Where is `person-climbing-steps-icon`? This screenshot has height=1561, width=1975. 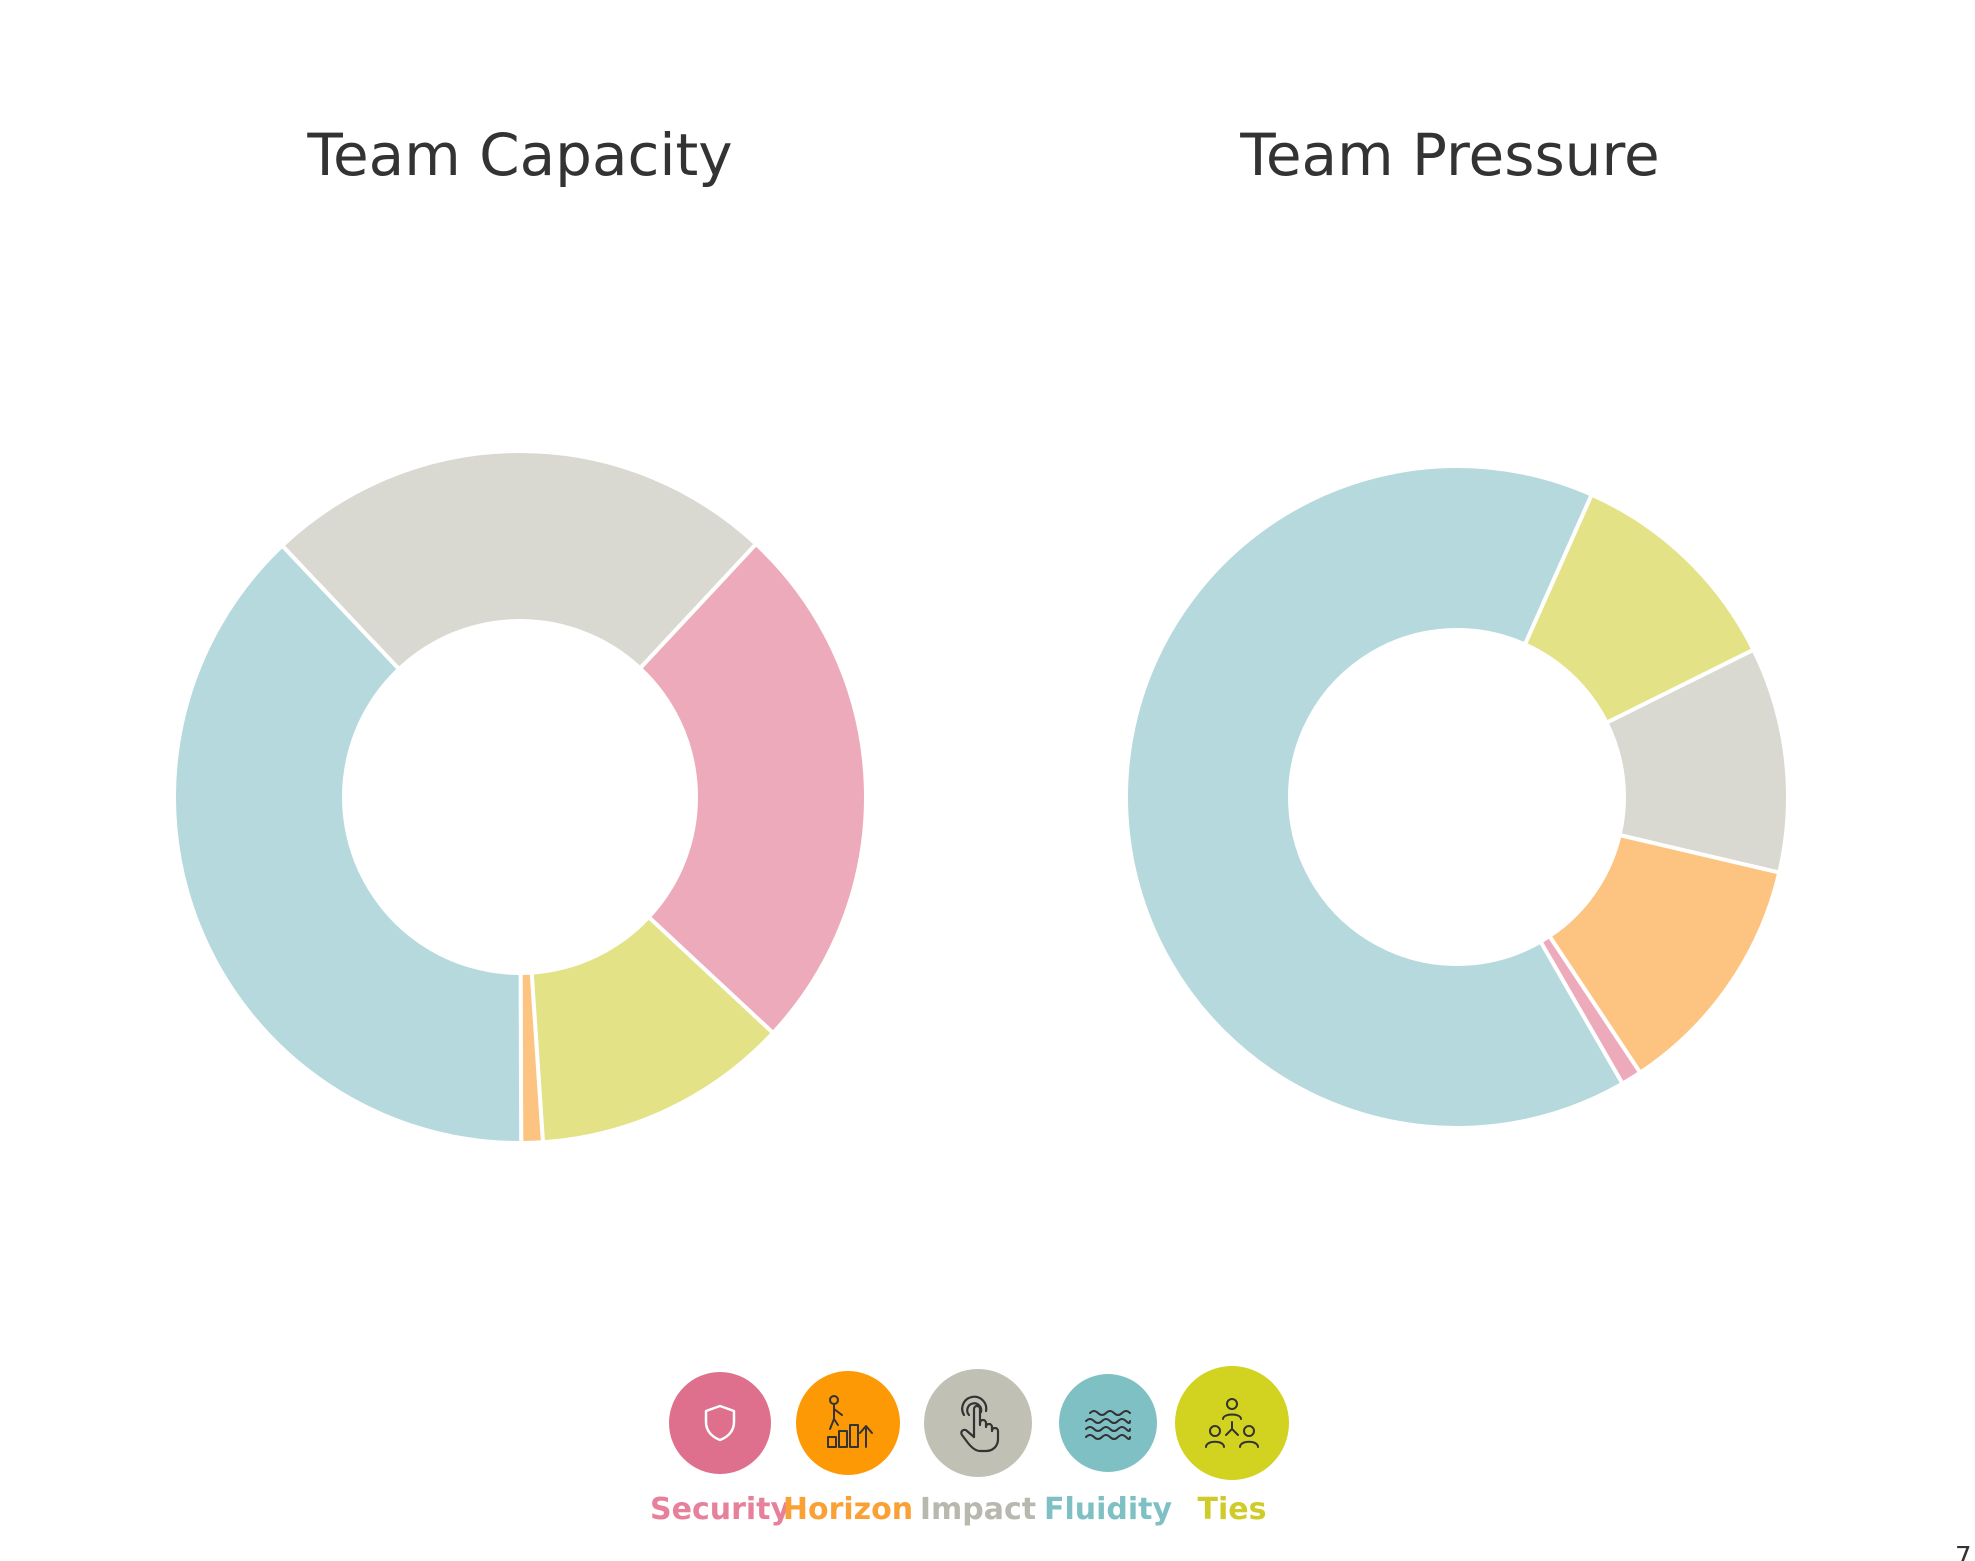 person-climbing-steps-icon is located at coordinates (850, 1421).